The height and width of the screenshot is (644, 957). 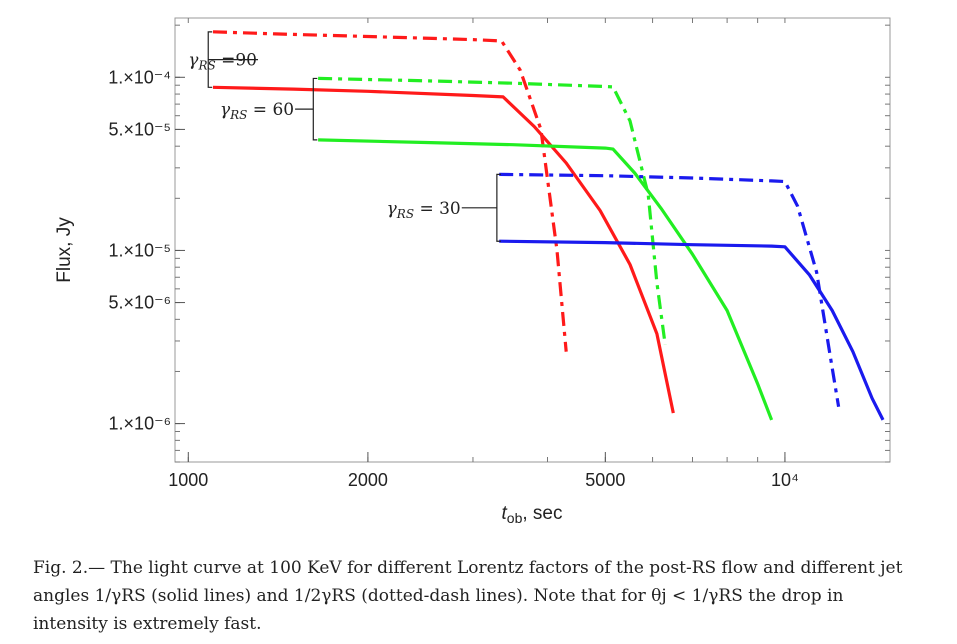 What do you see at coordinates (785, 480) in the screenshot?
I see `x-tick-label: 10⁴` at bounding box center [785, 480].